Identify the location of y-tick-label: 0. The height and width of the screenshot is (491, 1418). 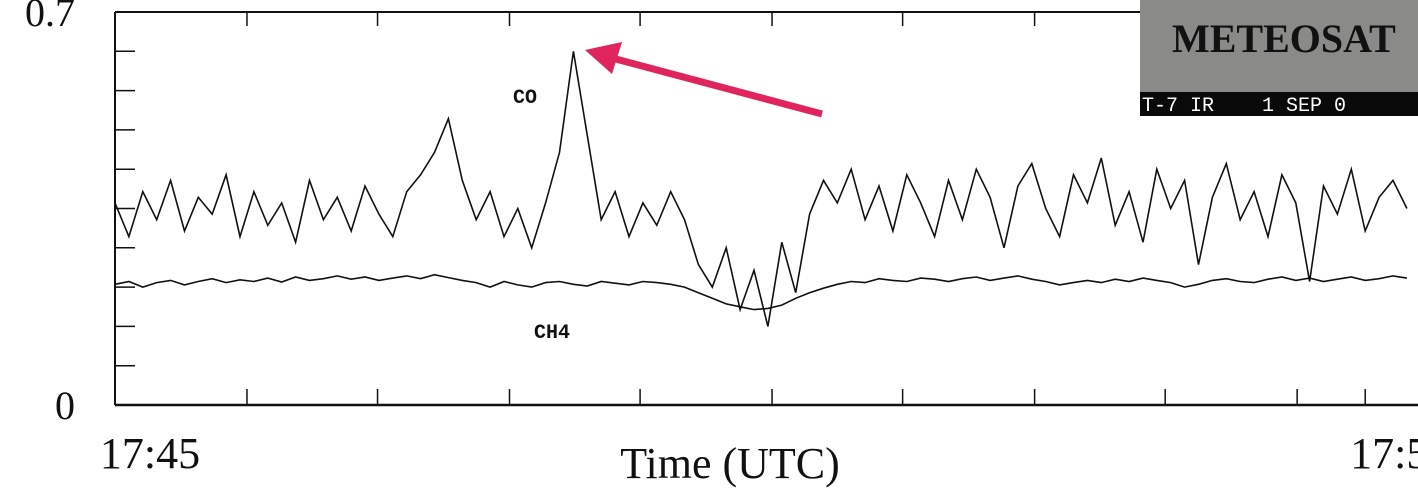
(65, 405).